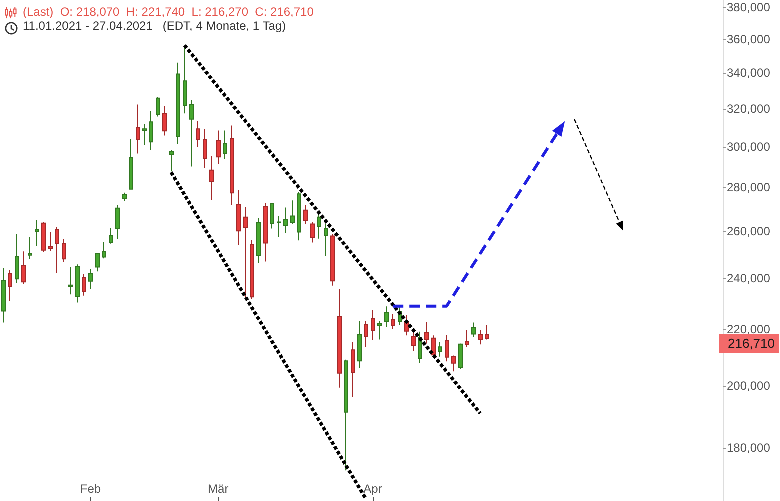  What do you see at coordinates (749, 329) in the screenshot?
I see `y-tick-label: 220,000` at bounding box center [749, 329].